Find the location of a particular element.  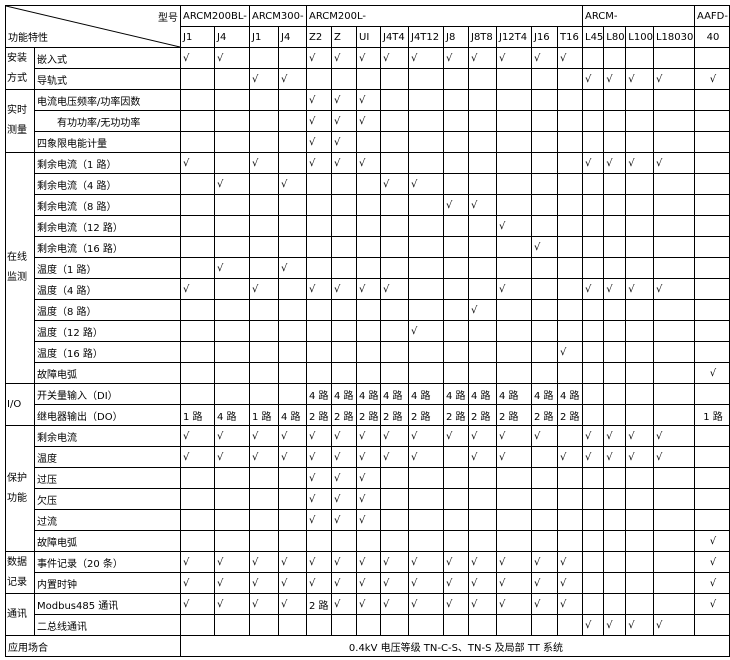

application-row: 应用场合 0.4kV 电压等级 TN-C-S、TN-S 及局部 TT 系统 is located at coordinates (367, 646).